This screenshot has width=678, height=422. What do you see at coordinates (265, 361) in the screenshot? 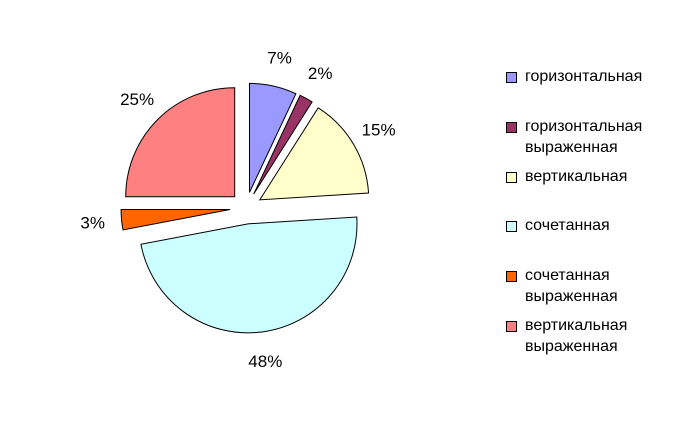
I see `data-label: 48%` at bounding box center [265, 361].